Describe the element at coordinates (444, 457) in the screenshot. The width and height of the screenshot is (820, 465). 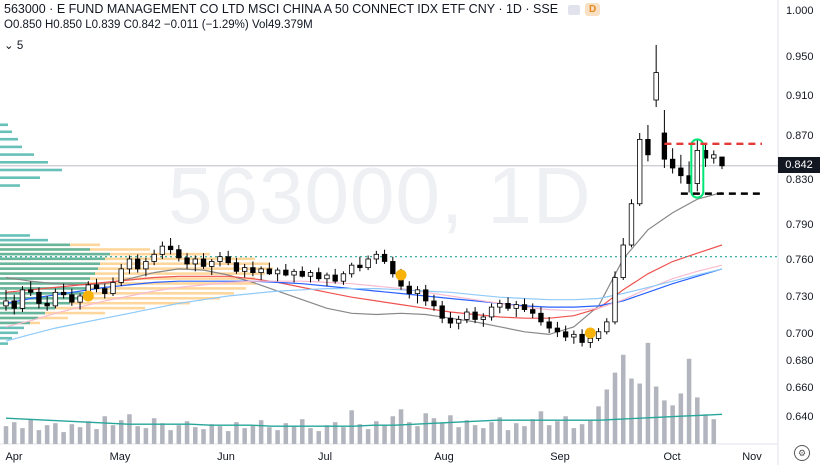
I see `time-tick-label: Aug` at that location.